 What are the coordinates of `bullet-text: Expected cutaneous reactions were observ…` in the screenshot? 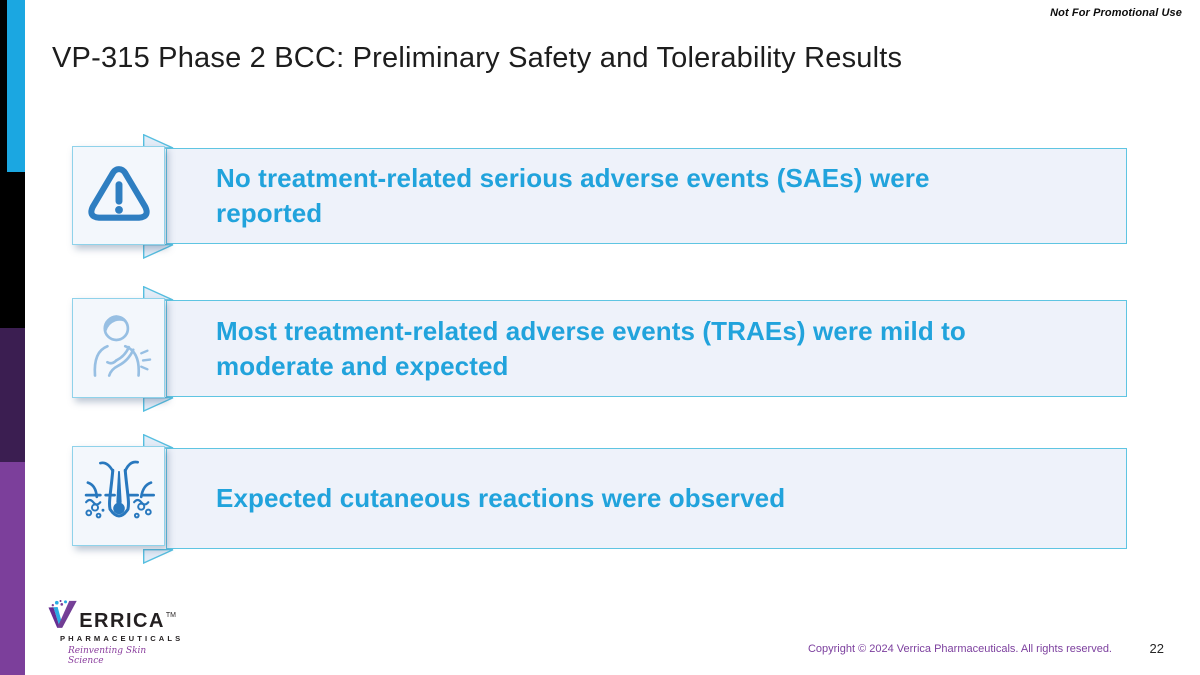 It's located at (501, 498).